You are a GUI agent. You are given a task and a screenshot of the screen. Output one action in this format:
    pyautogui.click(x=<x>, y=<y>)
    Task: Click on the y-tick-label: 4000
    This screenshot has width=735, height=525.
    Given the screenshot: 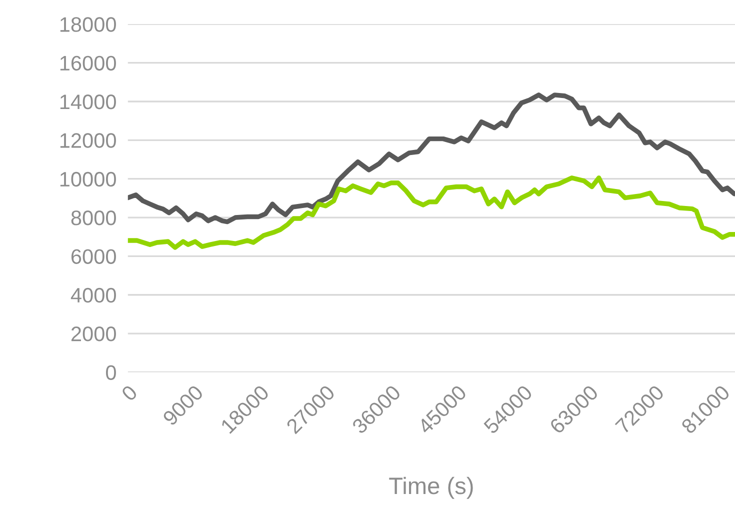 What is the action you would take?
    pyautogui.click(x=93, y=295)
    